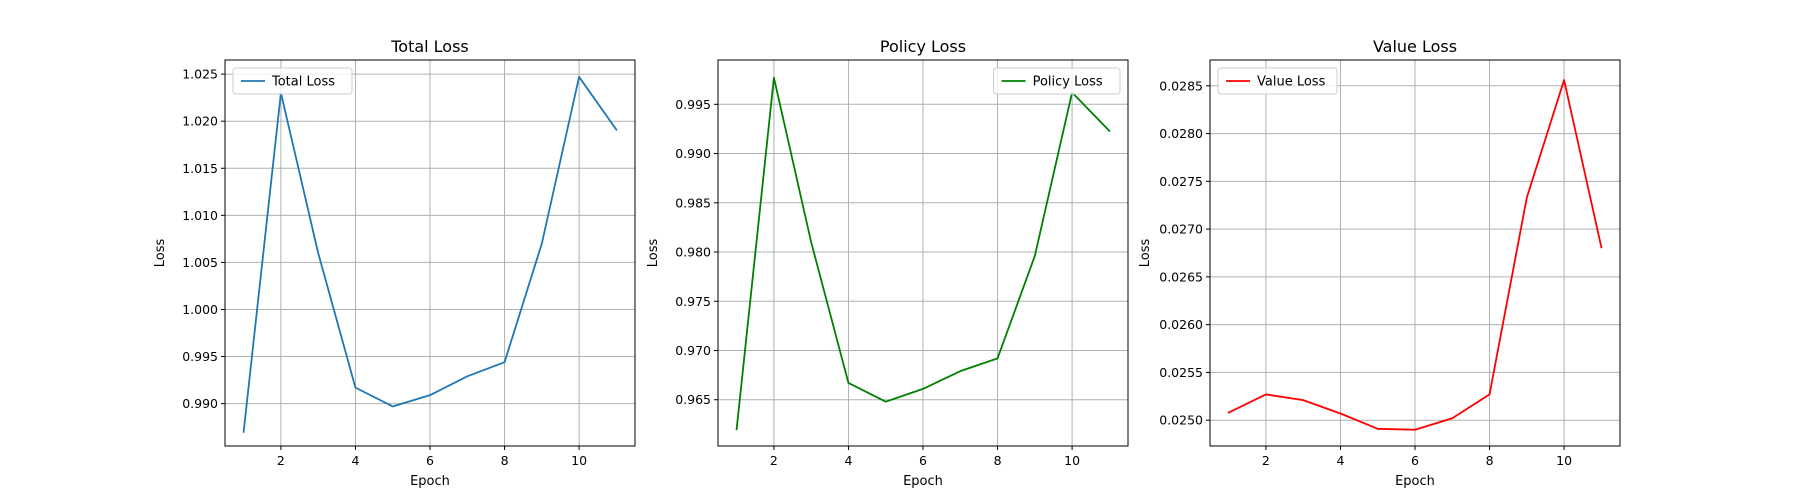 The height and width of the screenshot is (500, 1800). What do you see at coordinates (1291, 82) in the screenshot?
I see `legend-label: Value Loss` at bounding box center [1291, 82].